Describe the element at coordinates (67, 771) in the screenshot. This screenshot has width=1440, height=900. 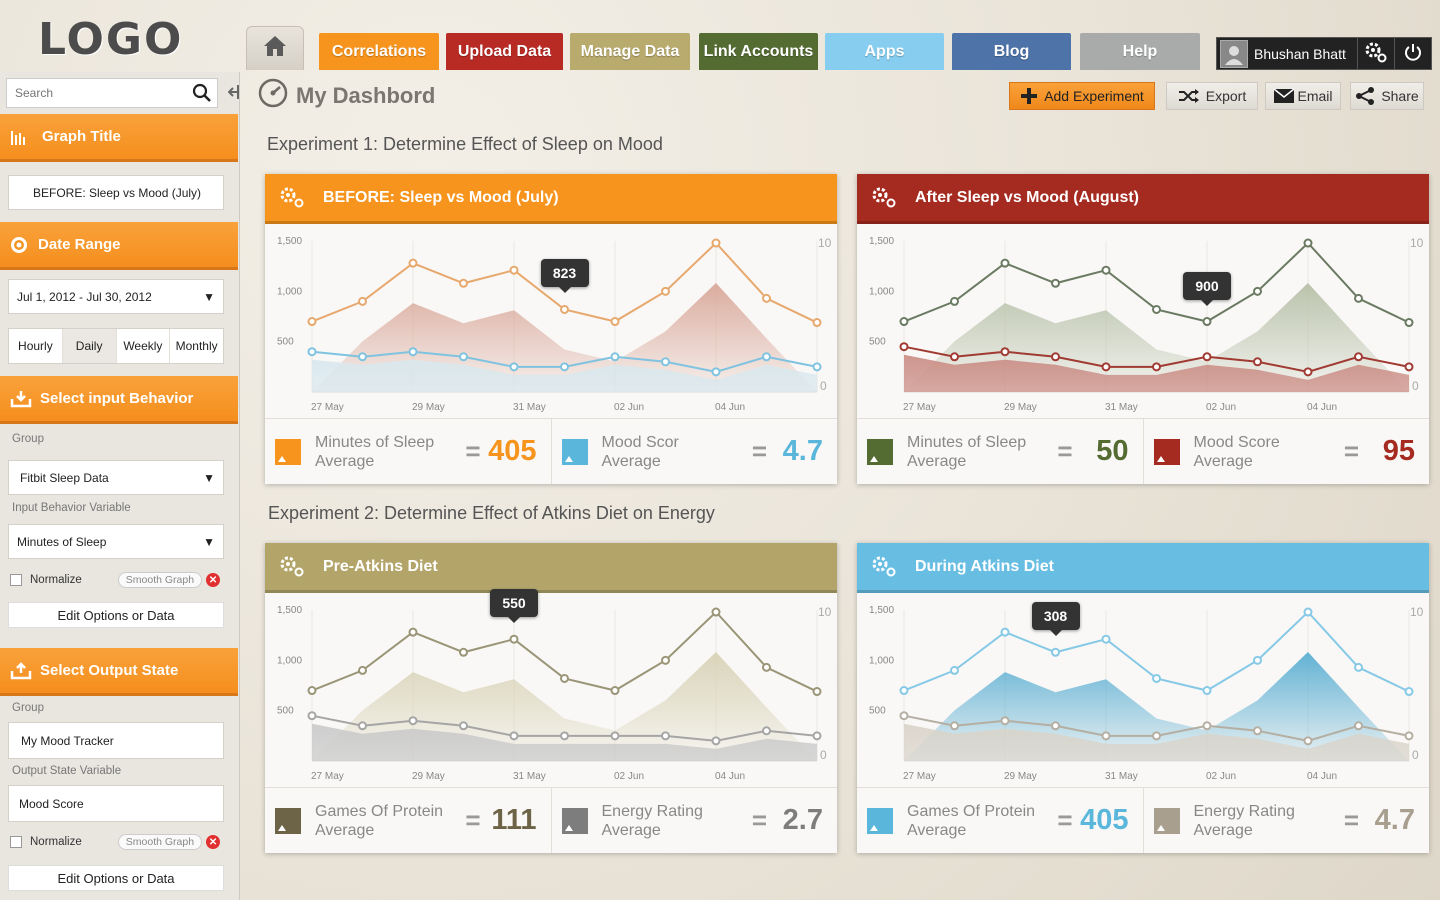
I see `output-variable-label: Output State Variable` at that location.